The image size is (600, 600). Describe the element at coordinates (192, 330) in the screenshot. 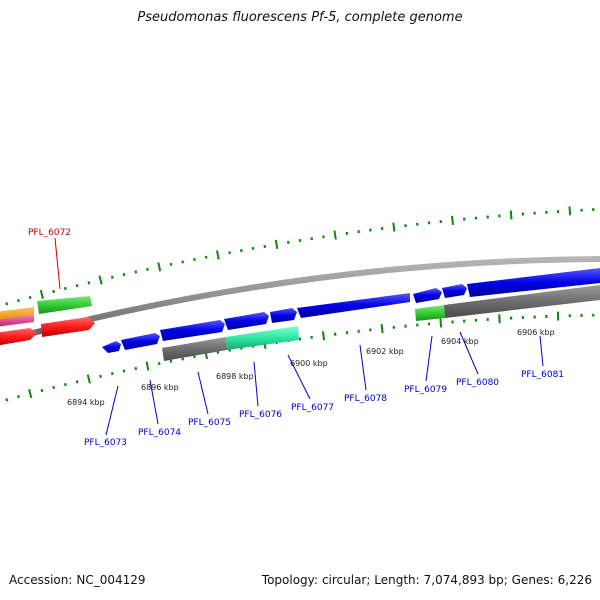

I see `gene-pfl6075` at that location.